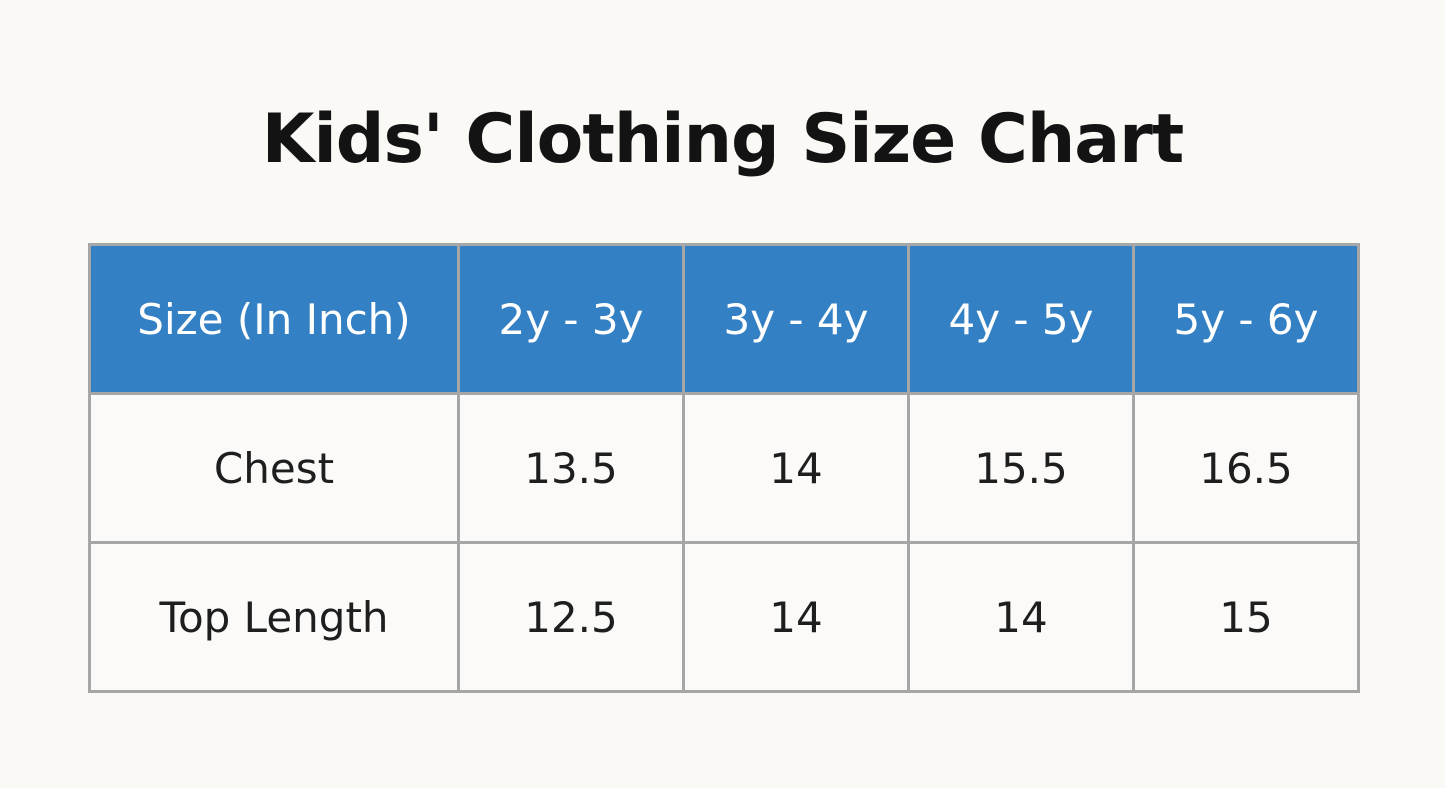  What do you see at coordinates (1246, 617) in the screenshot?
I see `data-cell: 15` at bounding box center [1246, 617].